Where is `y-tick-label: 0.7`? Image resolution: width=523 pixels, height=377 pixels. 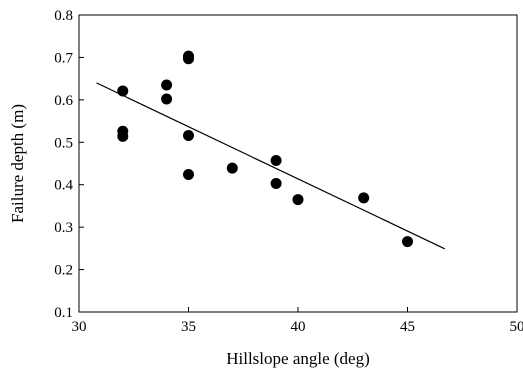 y-tick-label: 0.7 is located at coordinates (63, 58).